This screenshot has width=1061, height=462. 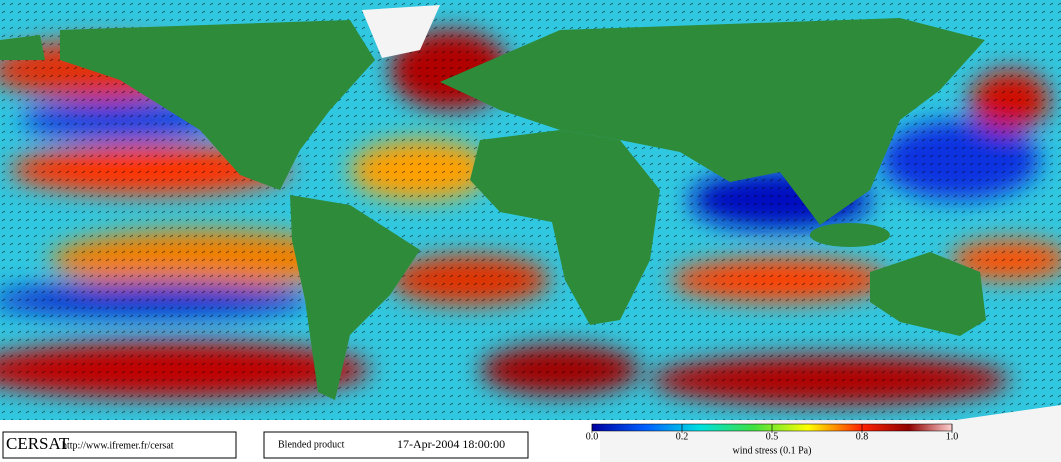 I want to click on colorbar-tick-label: 0.2, so click(x=682, y=436).